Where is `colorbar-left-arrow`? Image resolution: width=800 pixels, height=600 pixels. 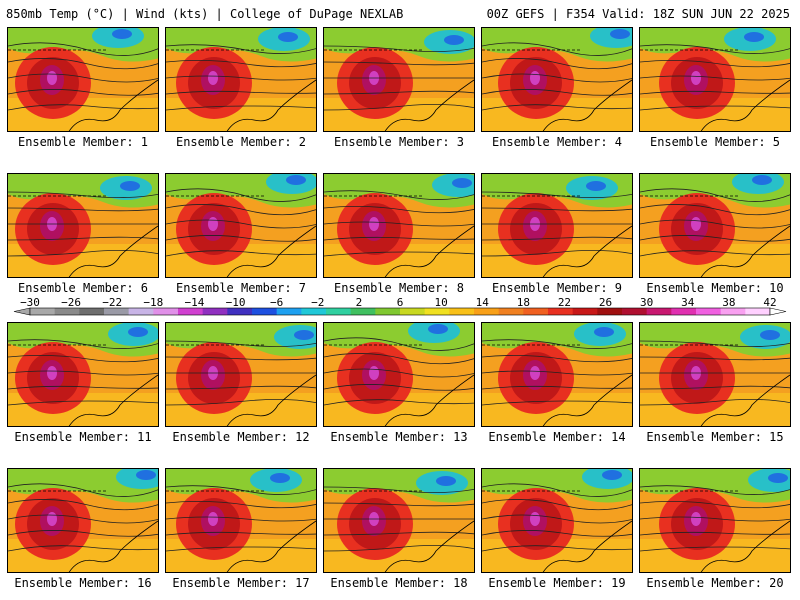 colorbar-left-arrow is located at coordinates (22, 311).